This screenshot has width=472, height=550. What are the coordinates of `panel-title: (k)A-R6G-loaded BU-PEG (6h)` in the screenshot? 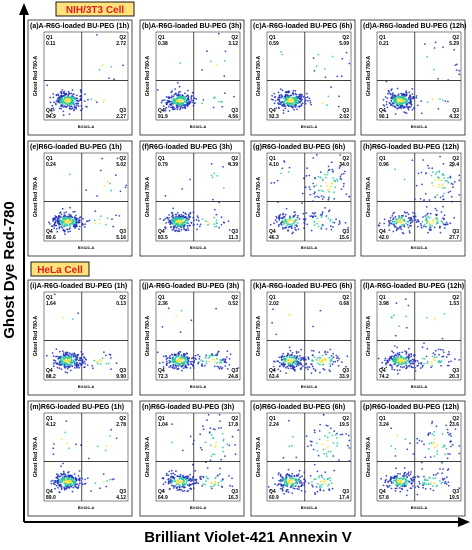 It's located at (302, 286).